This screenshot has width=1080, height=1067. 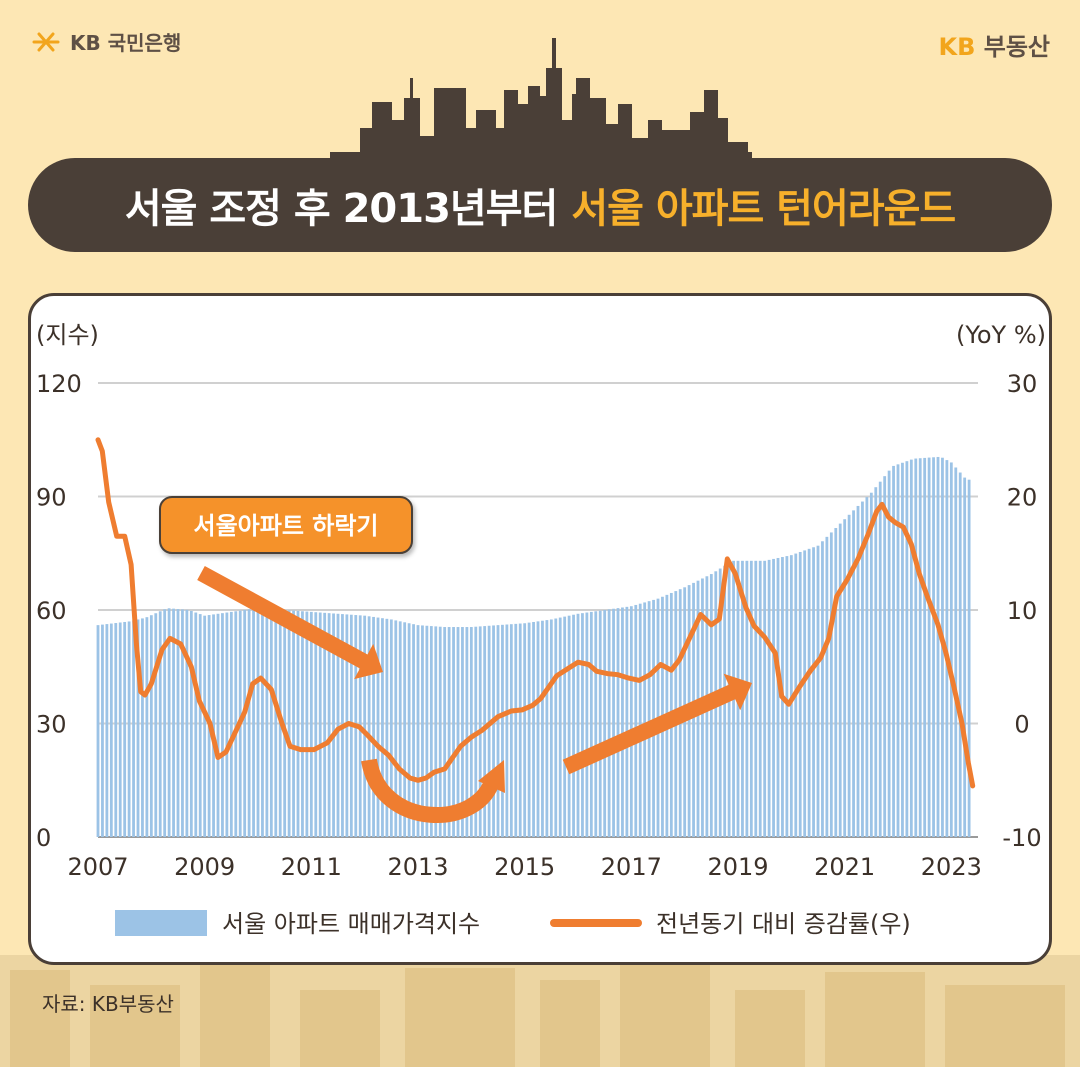 What do you see at coordinates (126, 43) in the screenshot?
I see `bank-logo-text: KB 국민은행` at bounding box center [126, 43].